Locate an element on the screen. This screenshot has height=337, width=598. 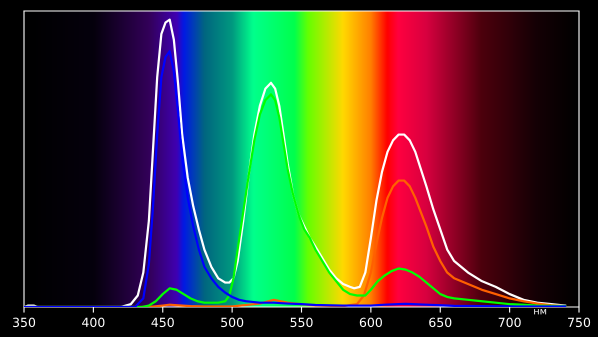
x-tick-label: 550 is located at coordinates (301, 323).